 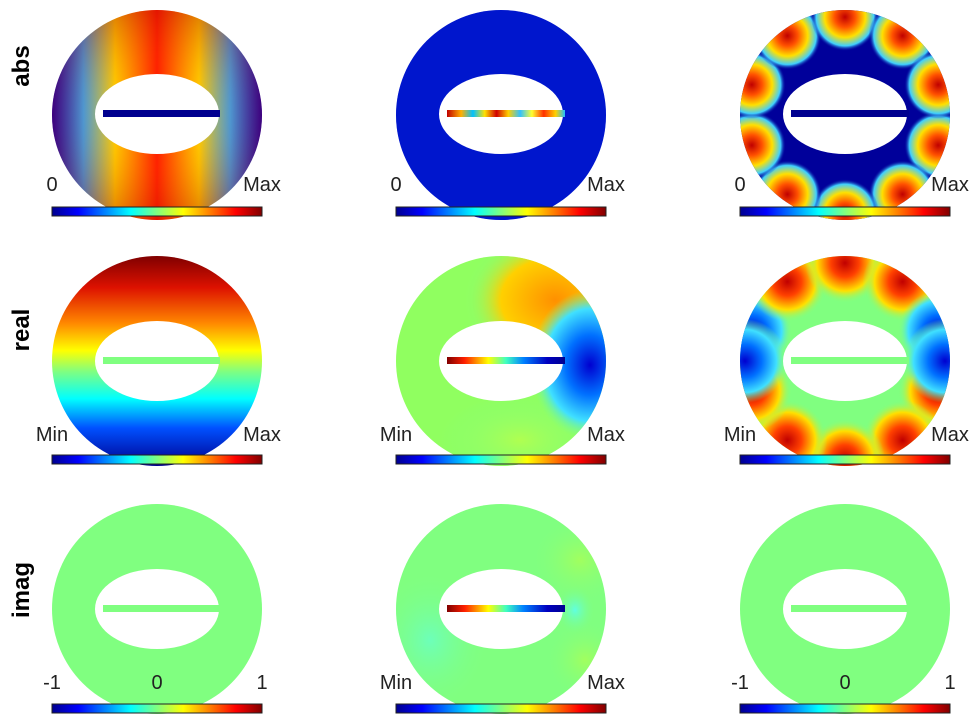 I want to click on colorbar-abs-col2, so click(x=501, y=211).